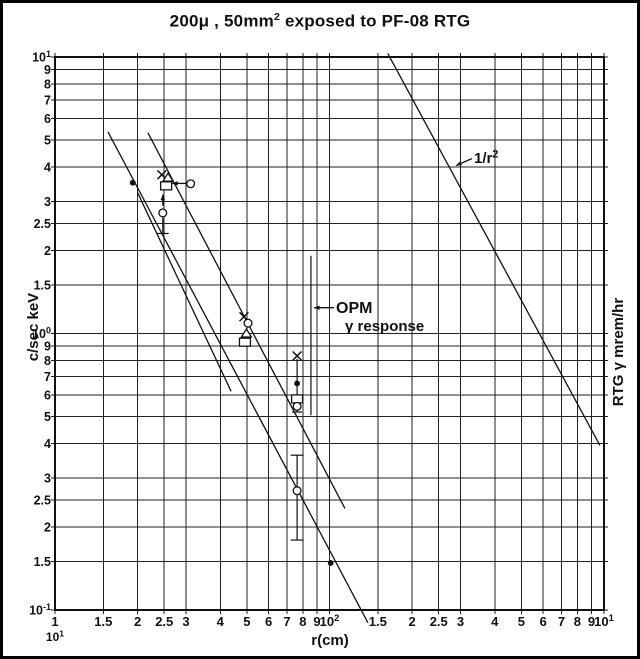  What do you see at coordinates (297, 355) in the screenshot?
I see `marker-x` at bounding box center [297, 355].